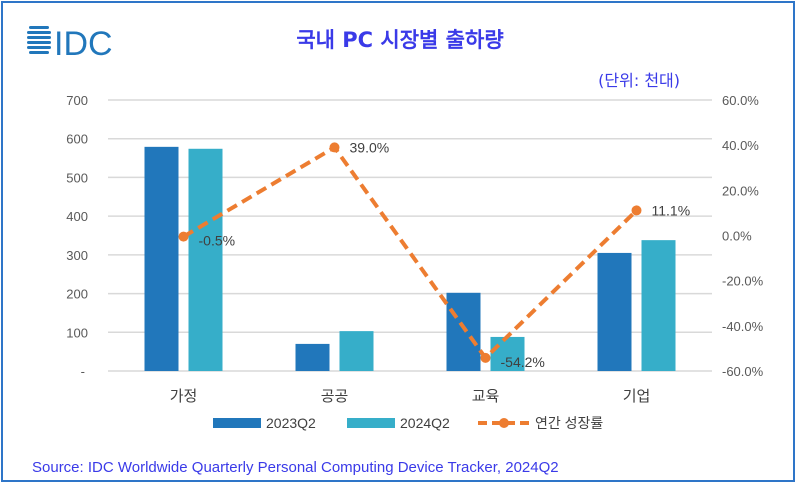 The height and width of the screenshot is (487, 800). I want to click on growth-data-label: -0.5%, so click(217, 241).